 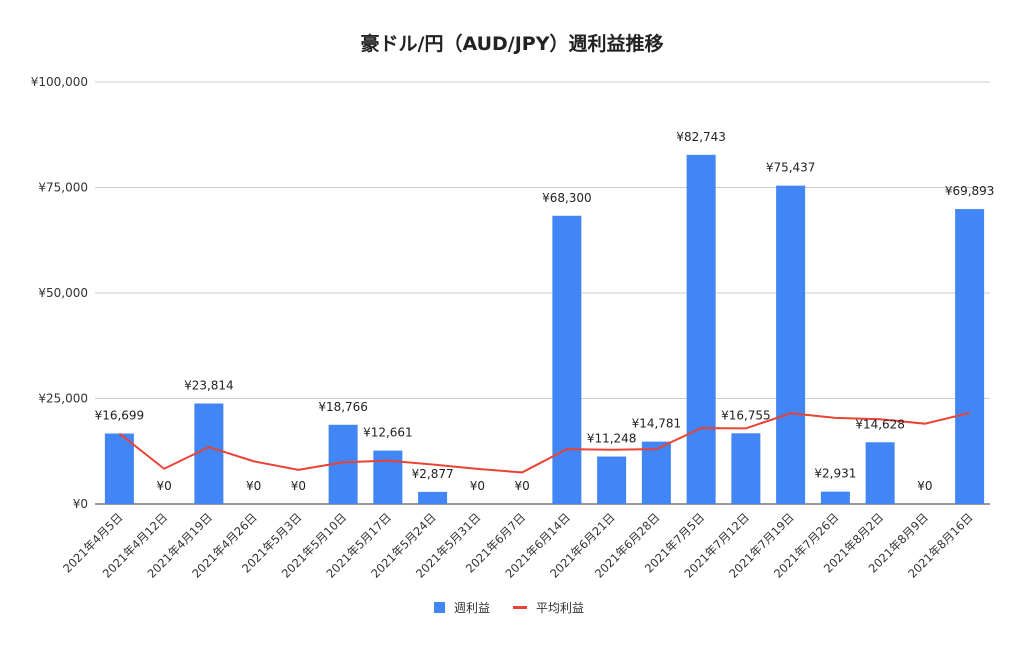 What do you see at coordinates (880, 424) in the screenshot?
I see `bar-data-label: ¥14,628` at bounding box center [880, 424].